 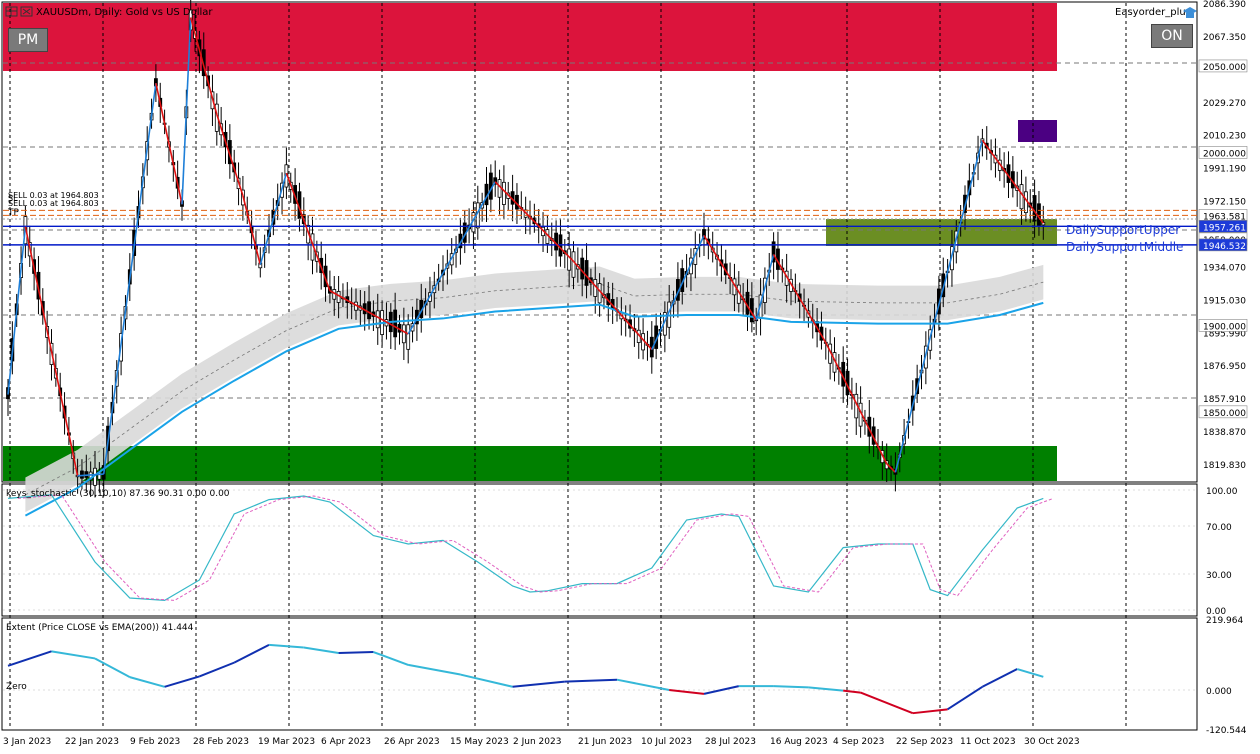 I want to click on on-button: ON, so click(x=1172, y=36).